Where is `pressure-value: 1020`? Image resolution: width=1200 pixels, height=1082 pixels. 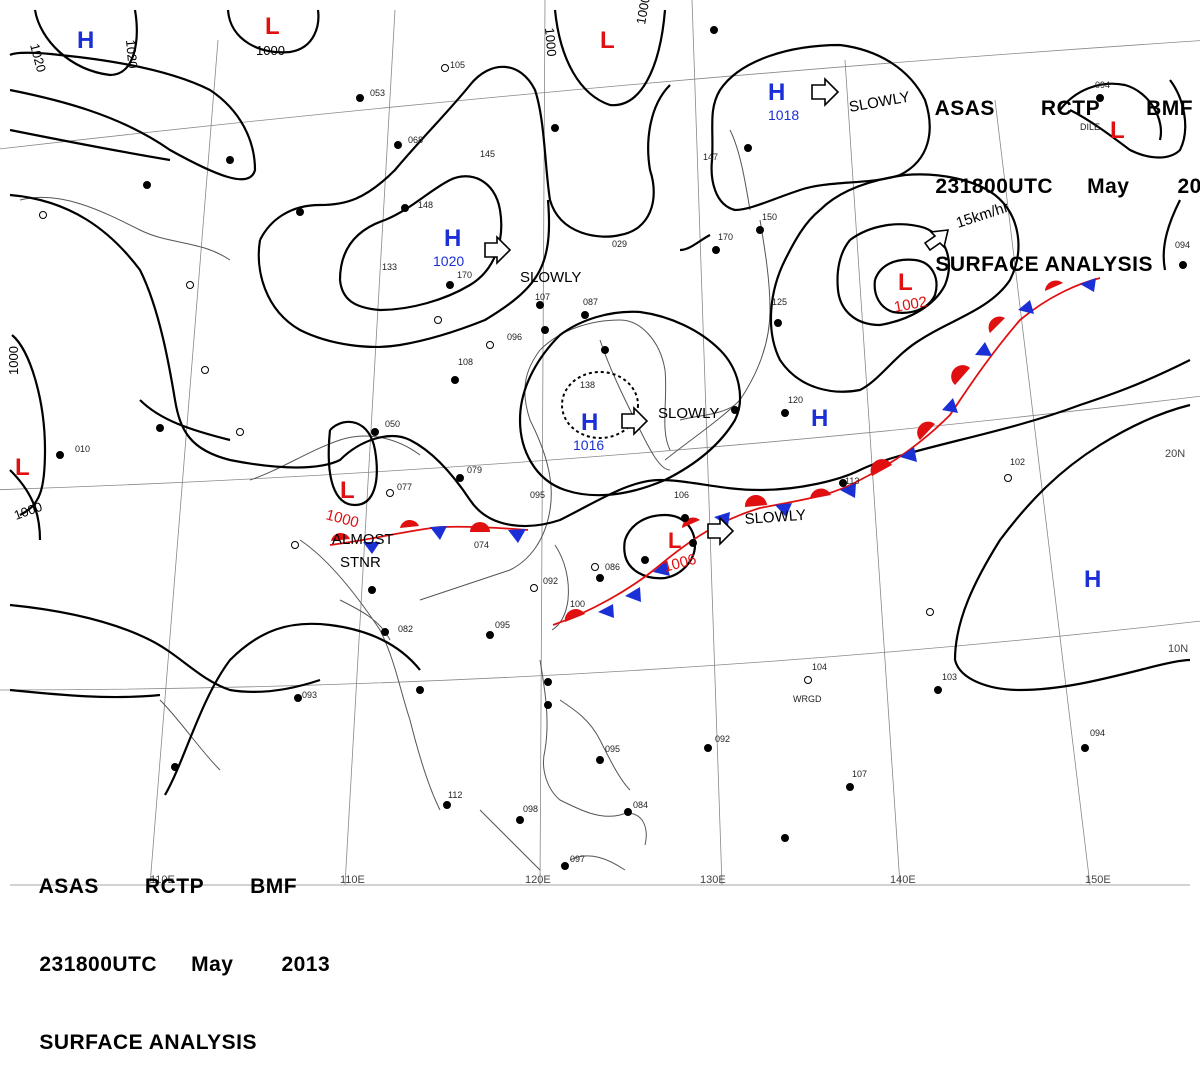
pressure-value: 1020 is located at coordinates (448, 261).